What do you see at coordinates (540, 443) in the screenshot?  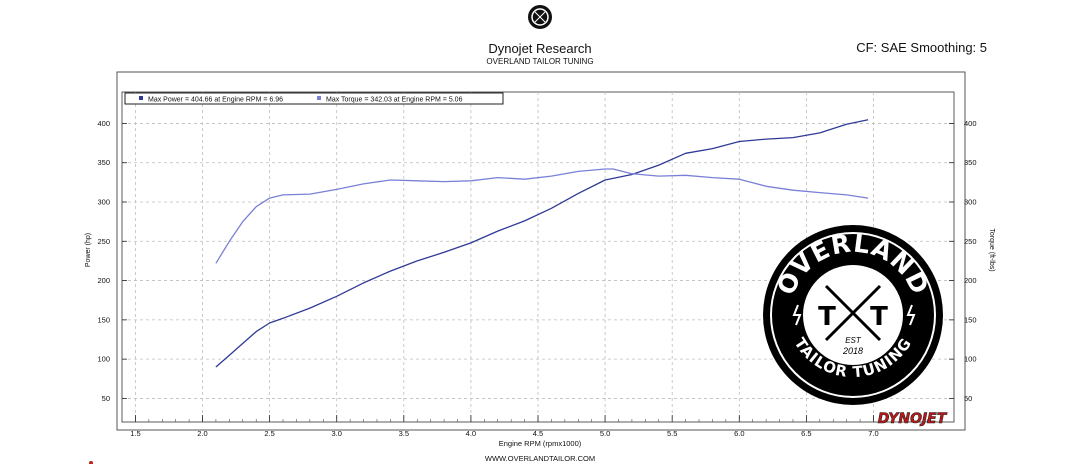 I see `x-axis-label: Engine RPM (rpmx1000)` at bounding box center [540, 443].